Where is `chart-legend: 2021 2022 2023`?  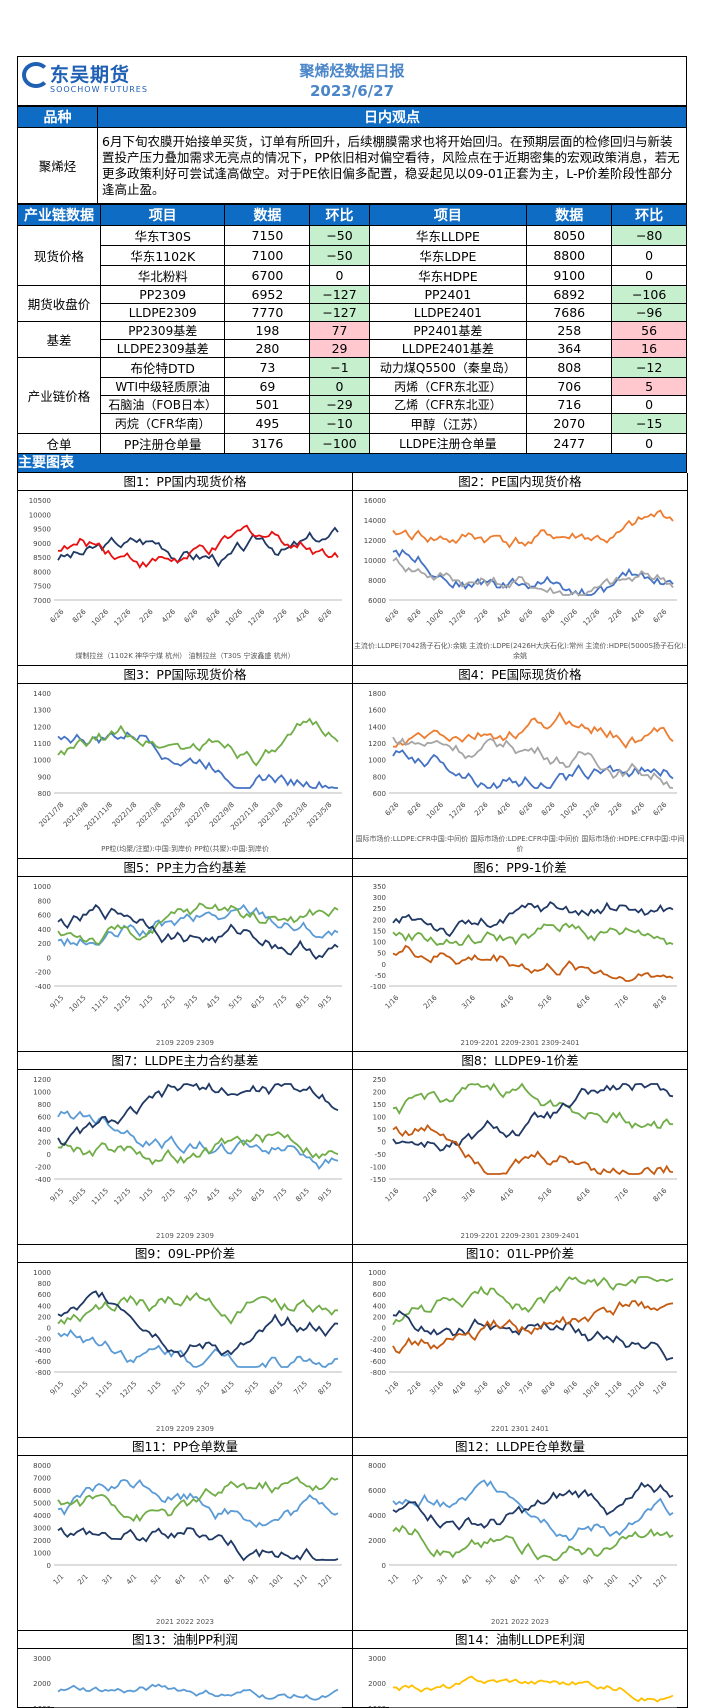
chart-legend: 2021 2022 2023 is located at coordinates (185, 1622).